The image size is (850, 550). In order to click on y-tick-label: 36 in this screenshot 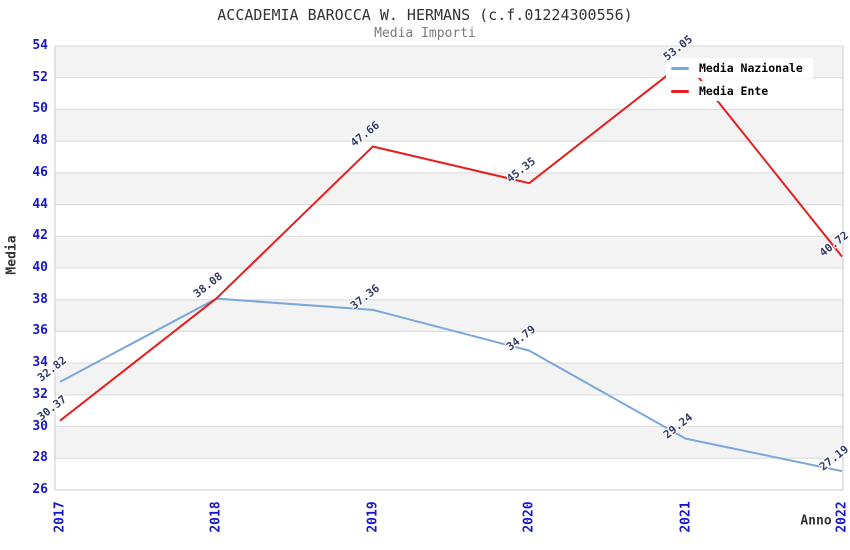, I will do `click(40, 331)`.